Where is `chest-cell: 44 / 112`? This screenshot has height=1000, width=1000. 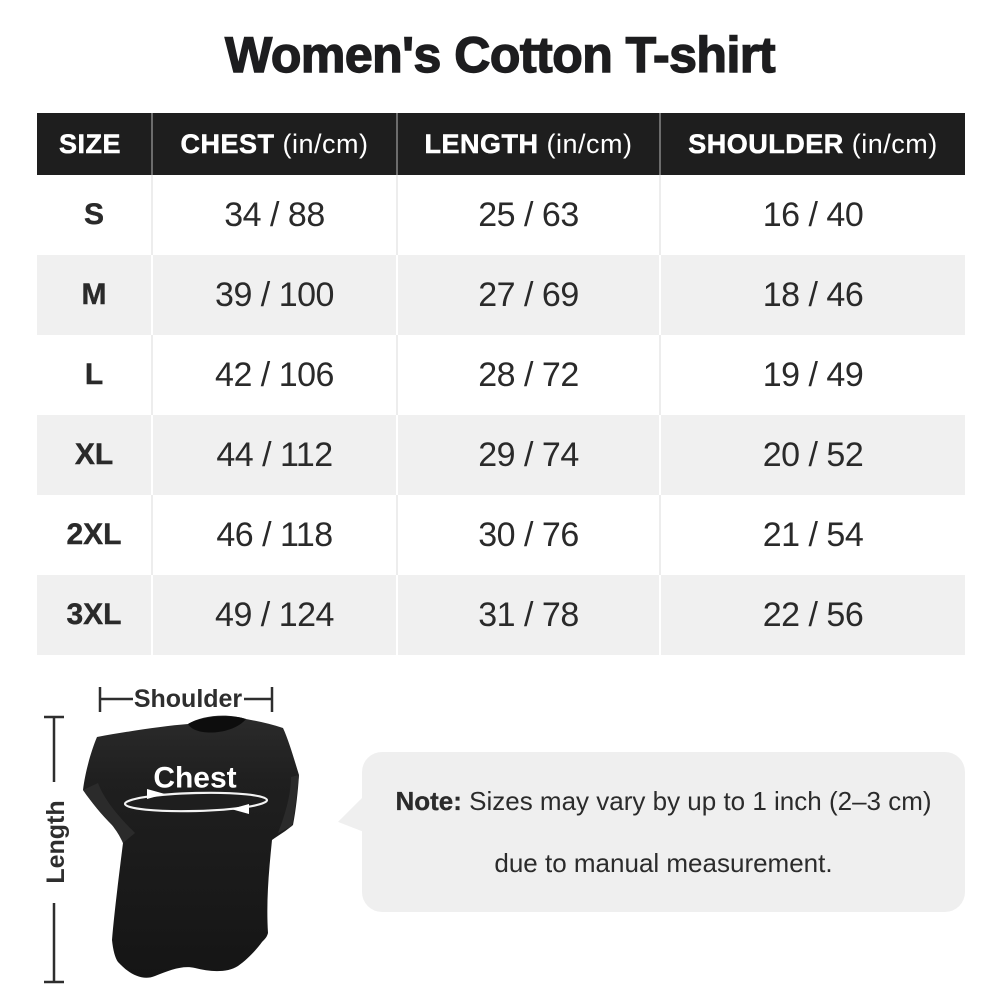 chest-cell: 44 / 112 is located at coordinates (274, 455).